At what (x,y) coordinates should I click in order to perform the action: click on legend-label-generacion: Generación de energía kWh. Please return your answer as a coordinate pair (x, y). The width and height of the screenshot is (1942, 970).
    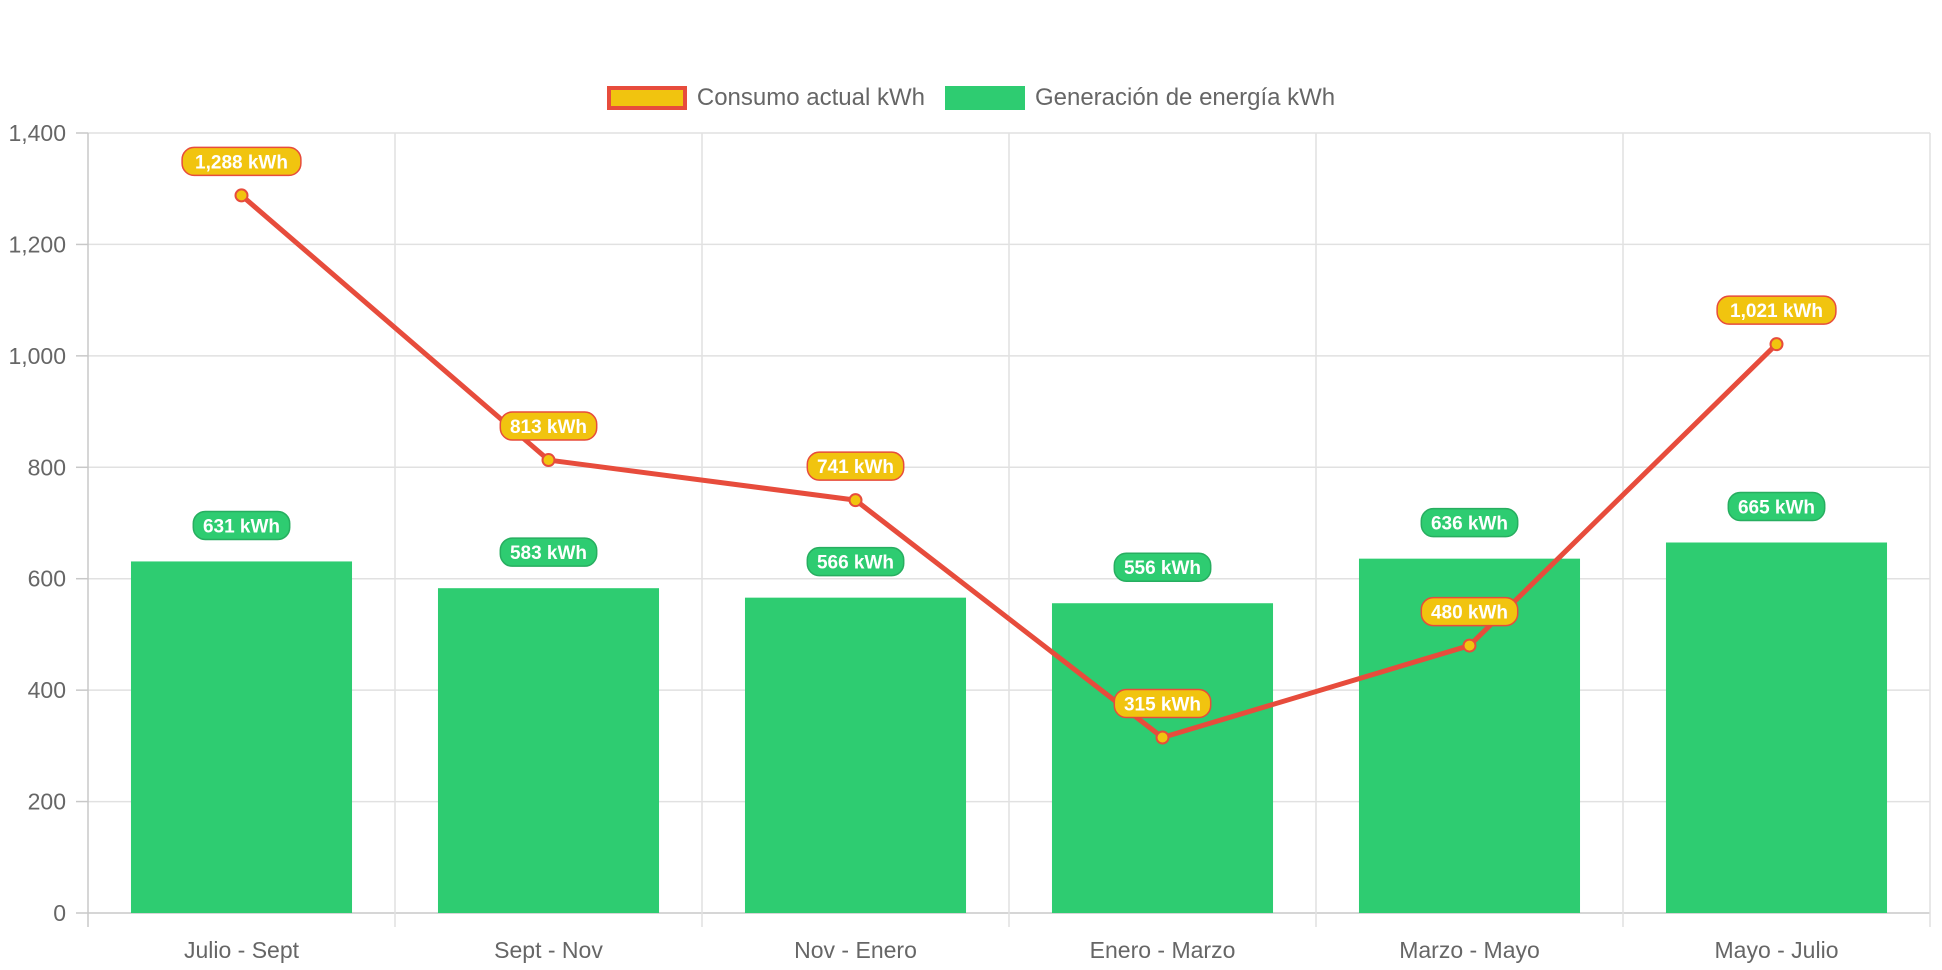
    Looking at the image, I should click on (1185, 97).